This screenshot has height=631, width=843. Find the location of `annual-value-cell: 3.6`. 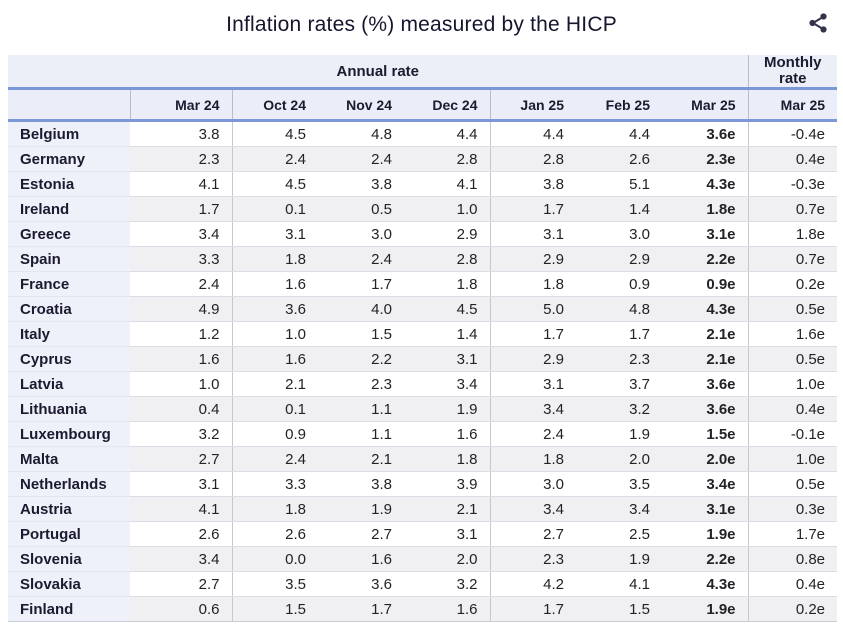

annual-value-cell: 3.6 is located at coordinates (274, 309).